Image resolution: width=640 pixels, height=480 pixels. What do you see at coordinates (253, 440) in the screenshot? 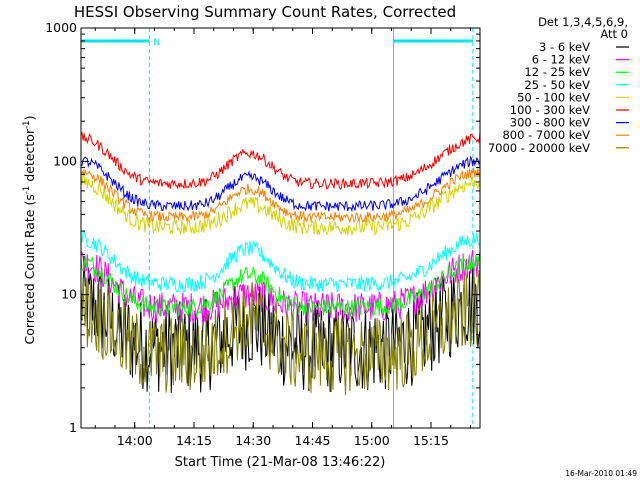
I see `x-tick-label-2: 14:30` at bounding box center [253, 440].